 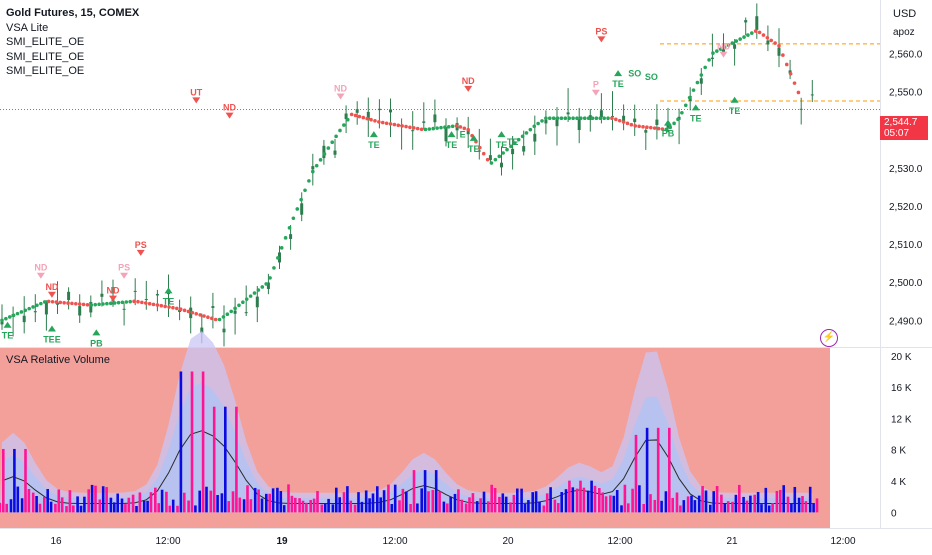 I want to click on unit-label: apoz, so click(x=904, y=32).